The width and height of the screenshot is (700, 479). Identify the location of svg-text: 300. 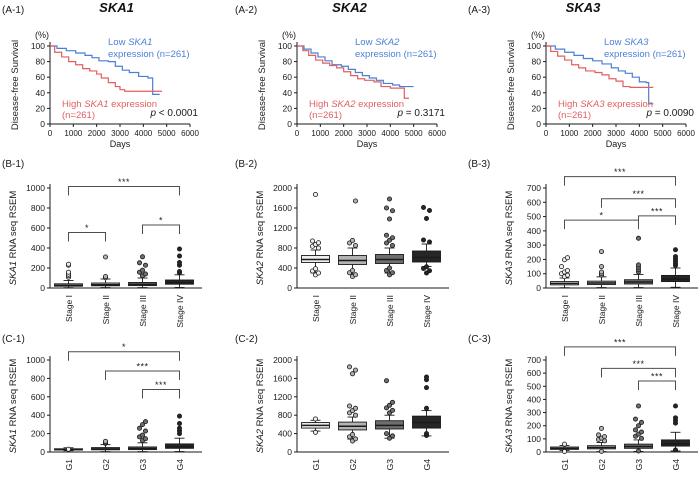
(534, 413).